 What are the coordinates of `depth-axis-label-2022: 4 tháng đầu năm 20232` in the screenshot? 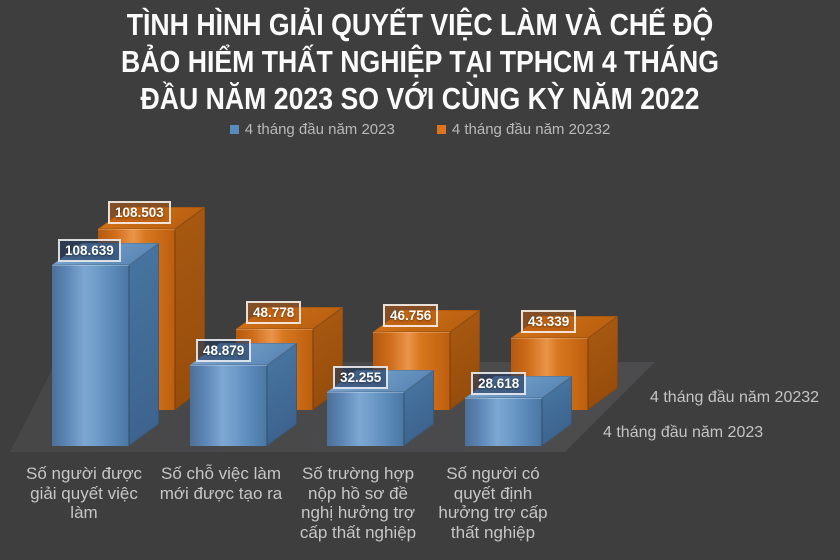 It's located at (735, 397).